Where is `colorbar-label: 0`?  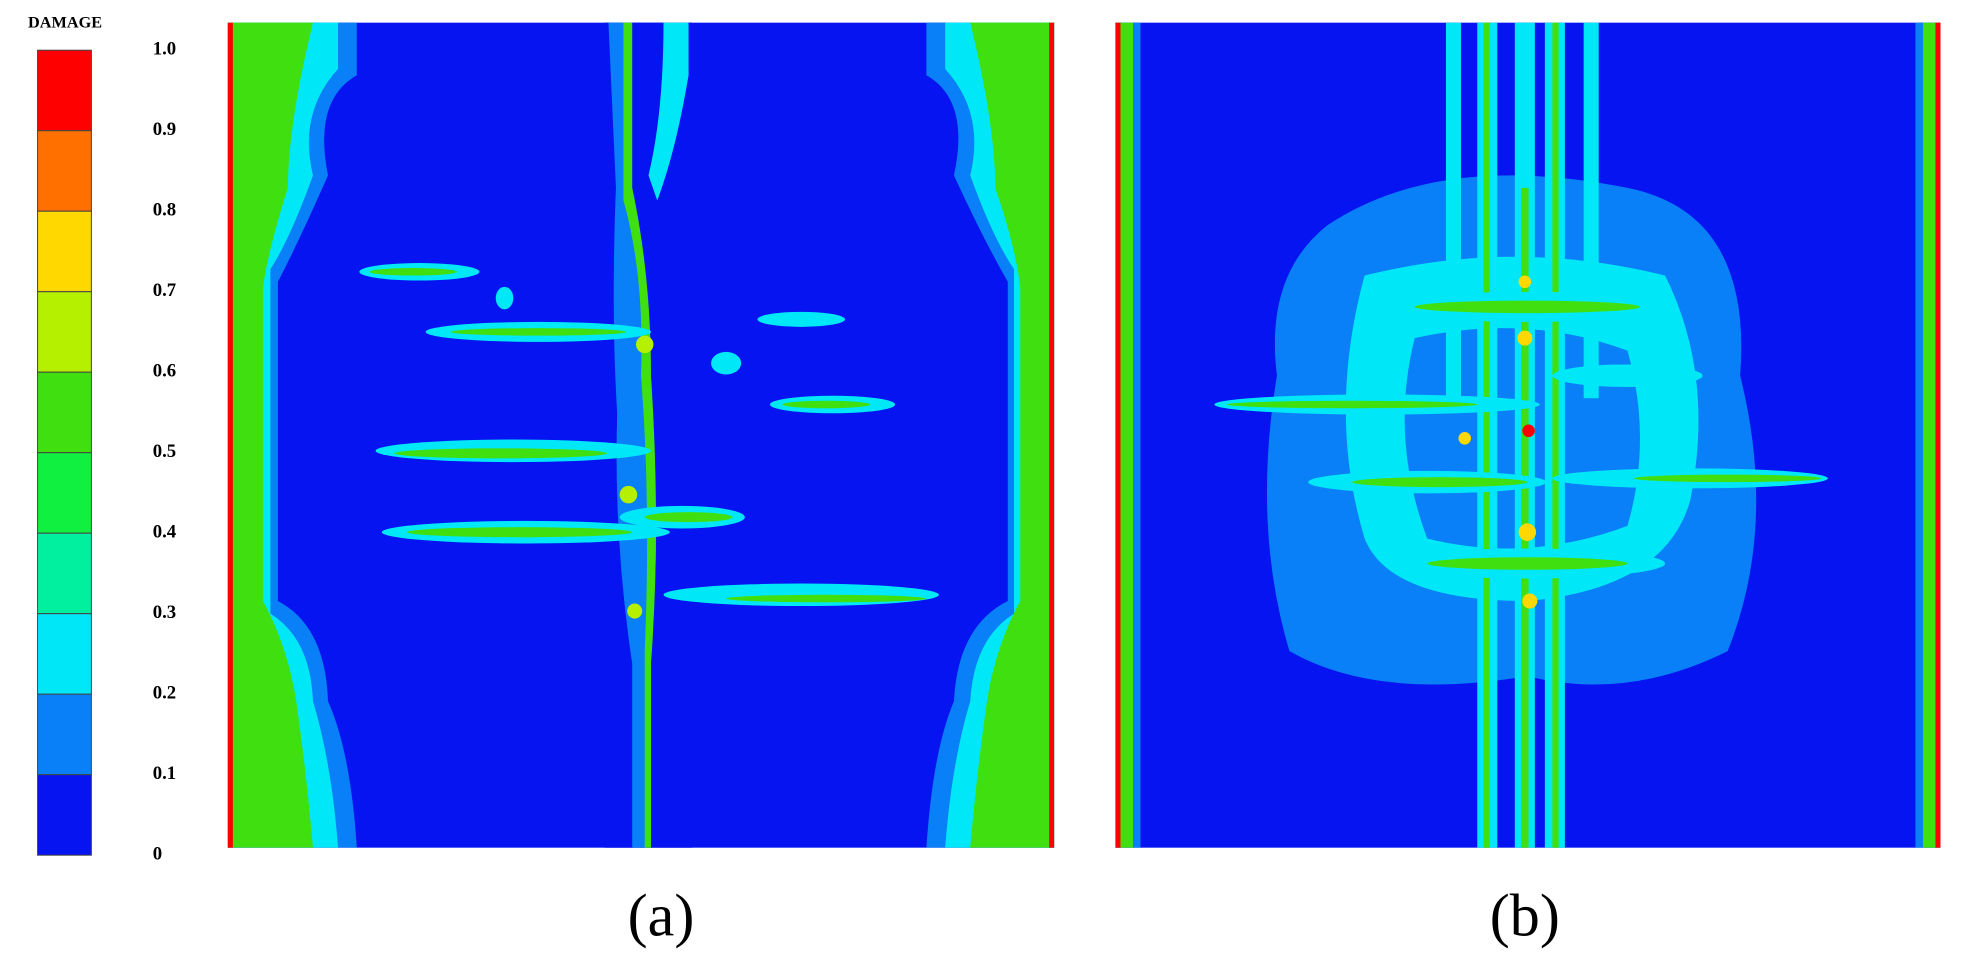 colorbar-label: 0 is located at coordinates (157, 854).